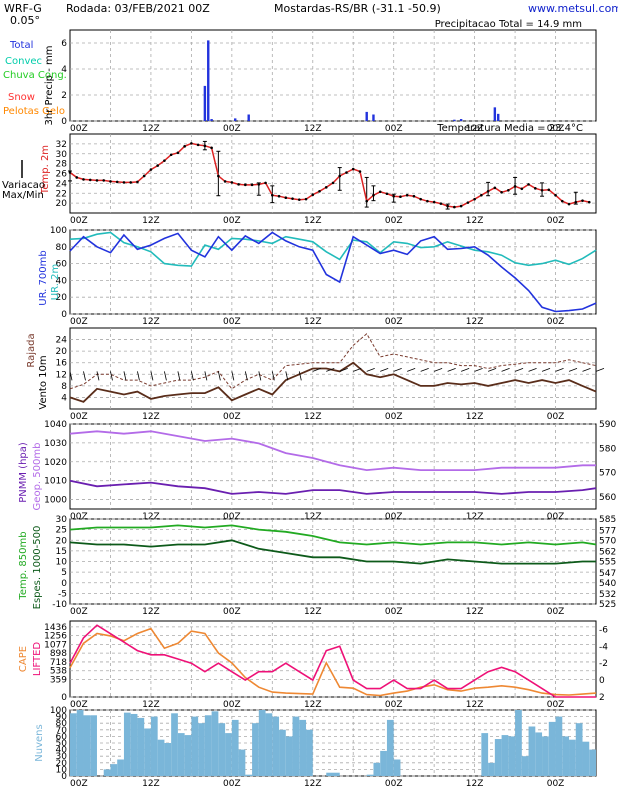 Image resolution: width=618 pixels, height=800 pixels. What do you see at coordinates (603, 647) in the screenshot?
I see `y-tick-label-right: -4` at bounding box center [603, 647].